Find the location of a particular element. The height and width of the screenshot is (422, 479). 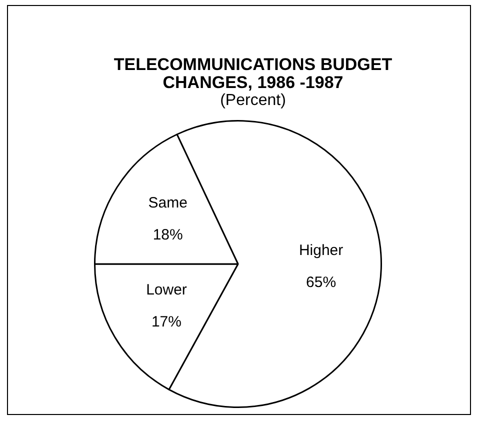

slice-label: Same is located at coordinates (168, 203).